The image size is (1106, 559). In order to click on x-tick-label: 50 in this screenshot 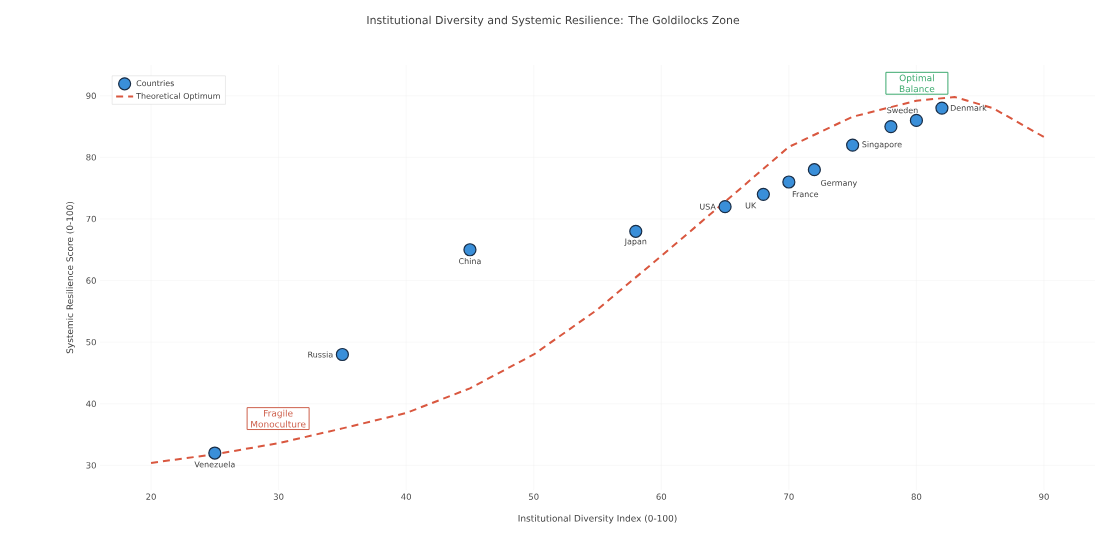, I will do `click(533, 496)`.